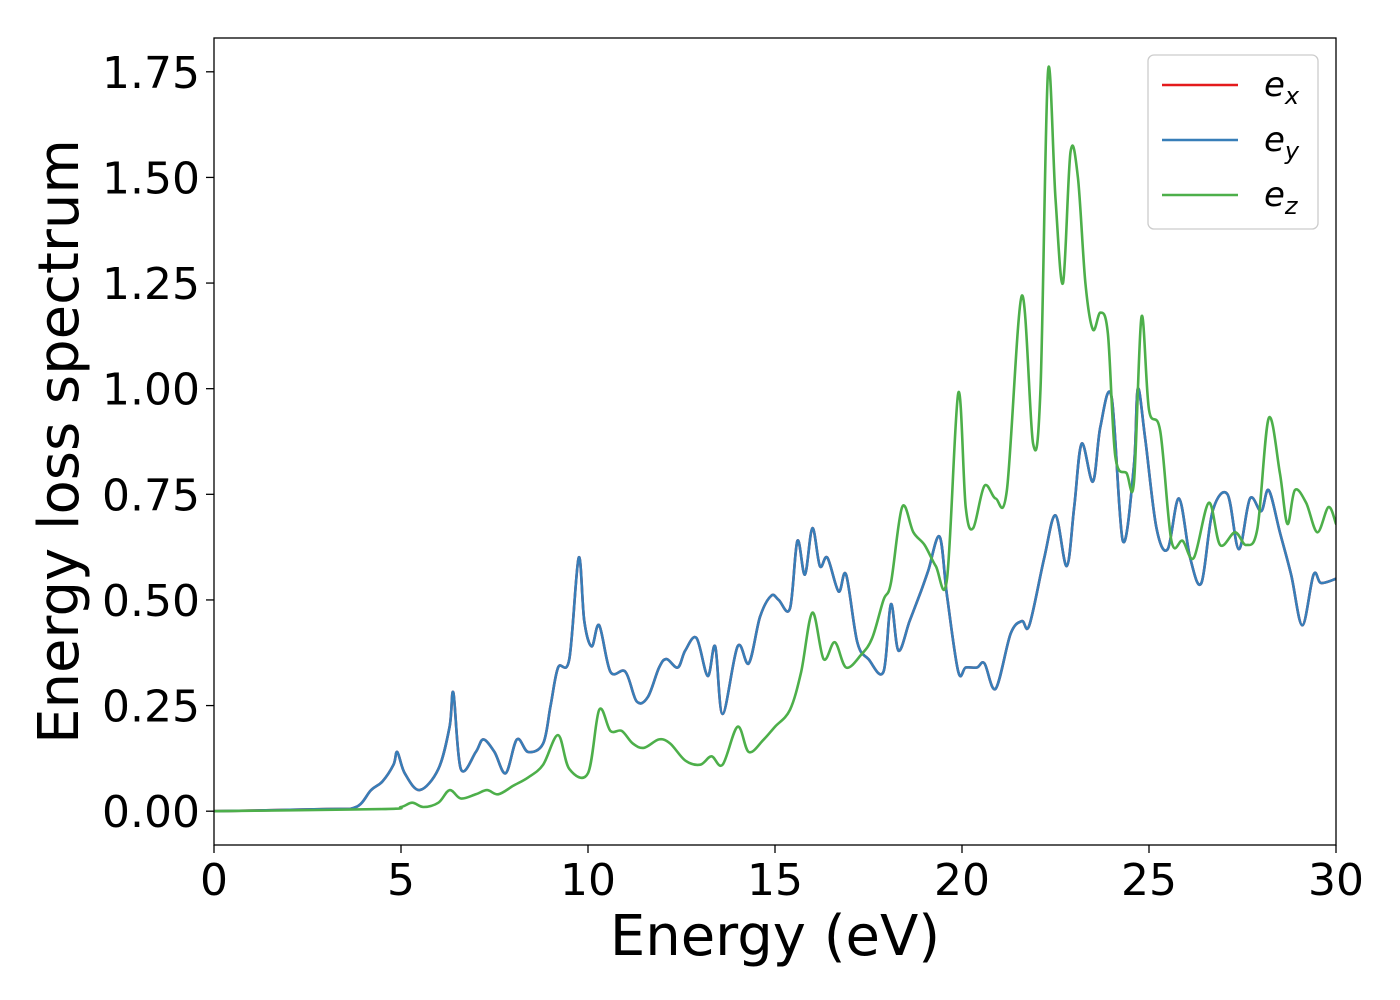 Image resolution: width=1400 pixels, height=1000 pixels. I want to click on y-tick-label: 0.75, so click(151, 495).